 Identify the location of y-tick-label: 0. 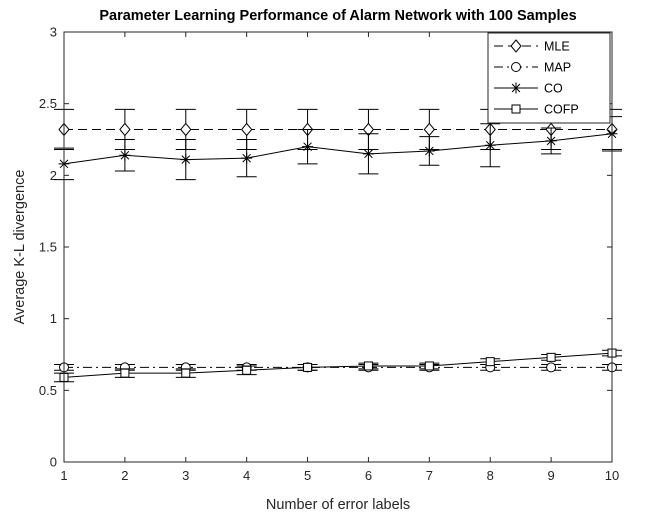
(53, 462).